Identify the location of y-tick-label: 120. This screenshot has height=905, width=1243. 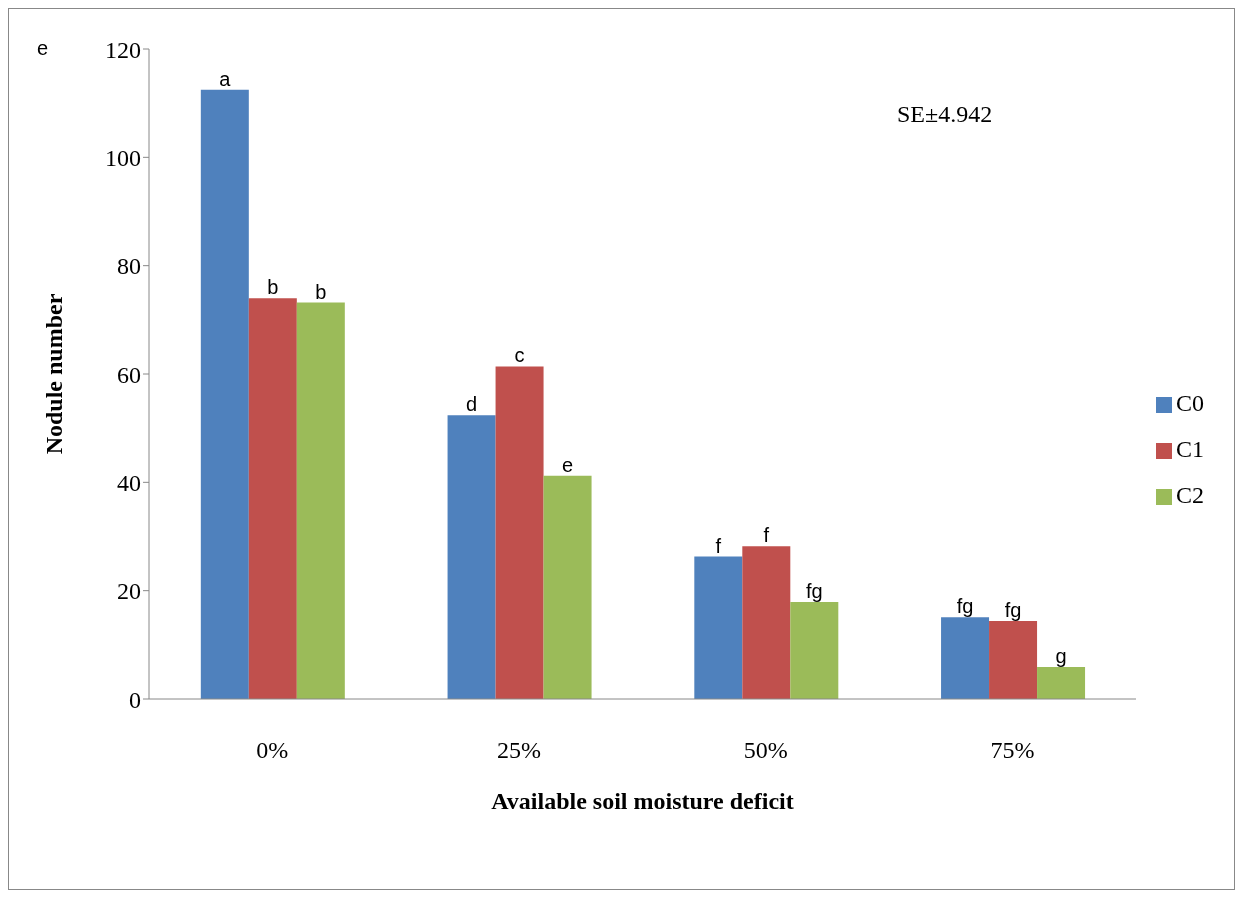
(123, 49).